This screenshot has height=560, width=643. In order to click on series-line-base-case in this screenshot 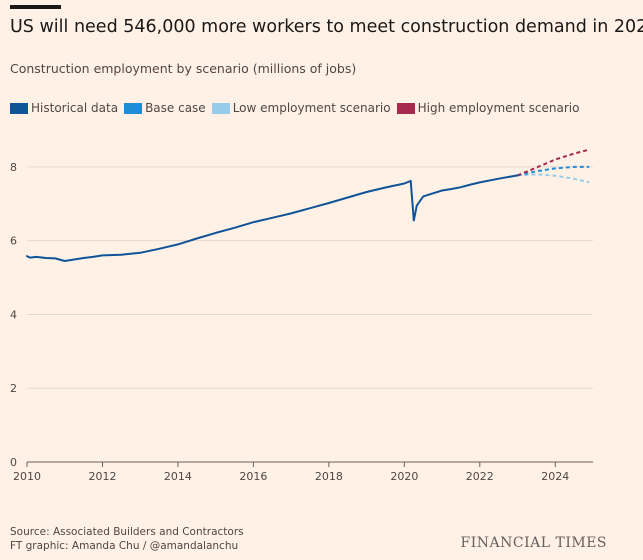, I will do `click(553, 171)`.